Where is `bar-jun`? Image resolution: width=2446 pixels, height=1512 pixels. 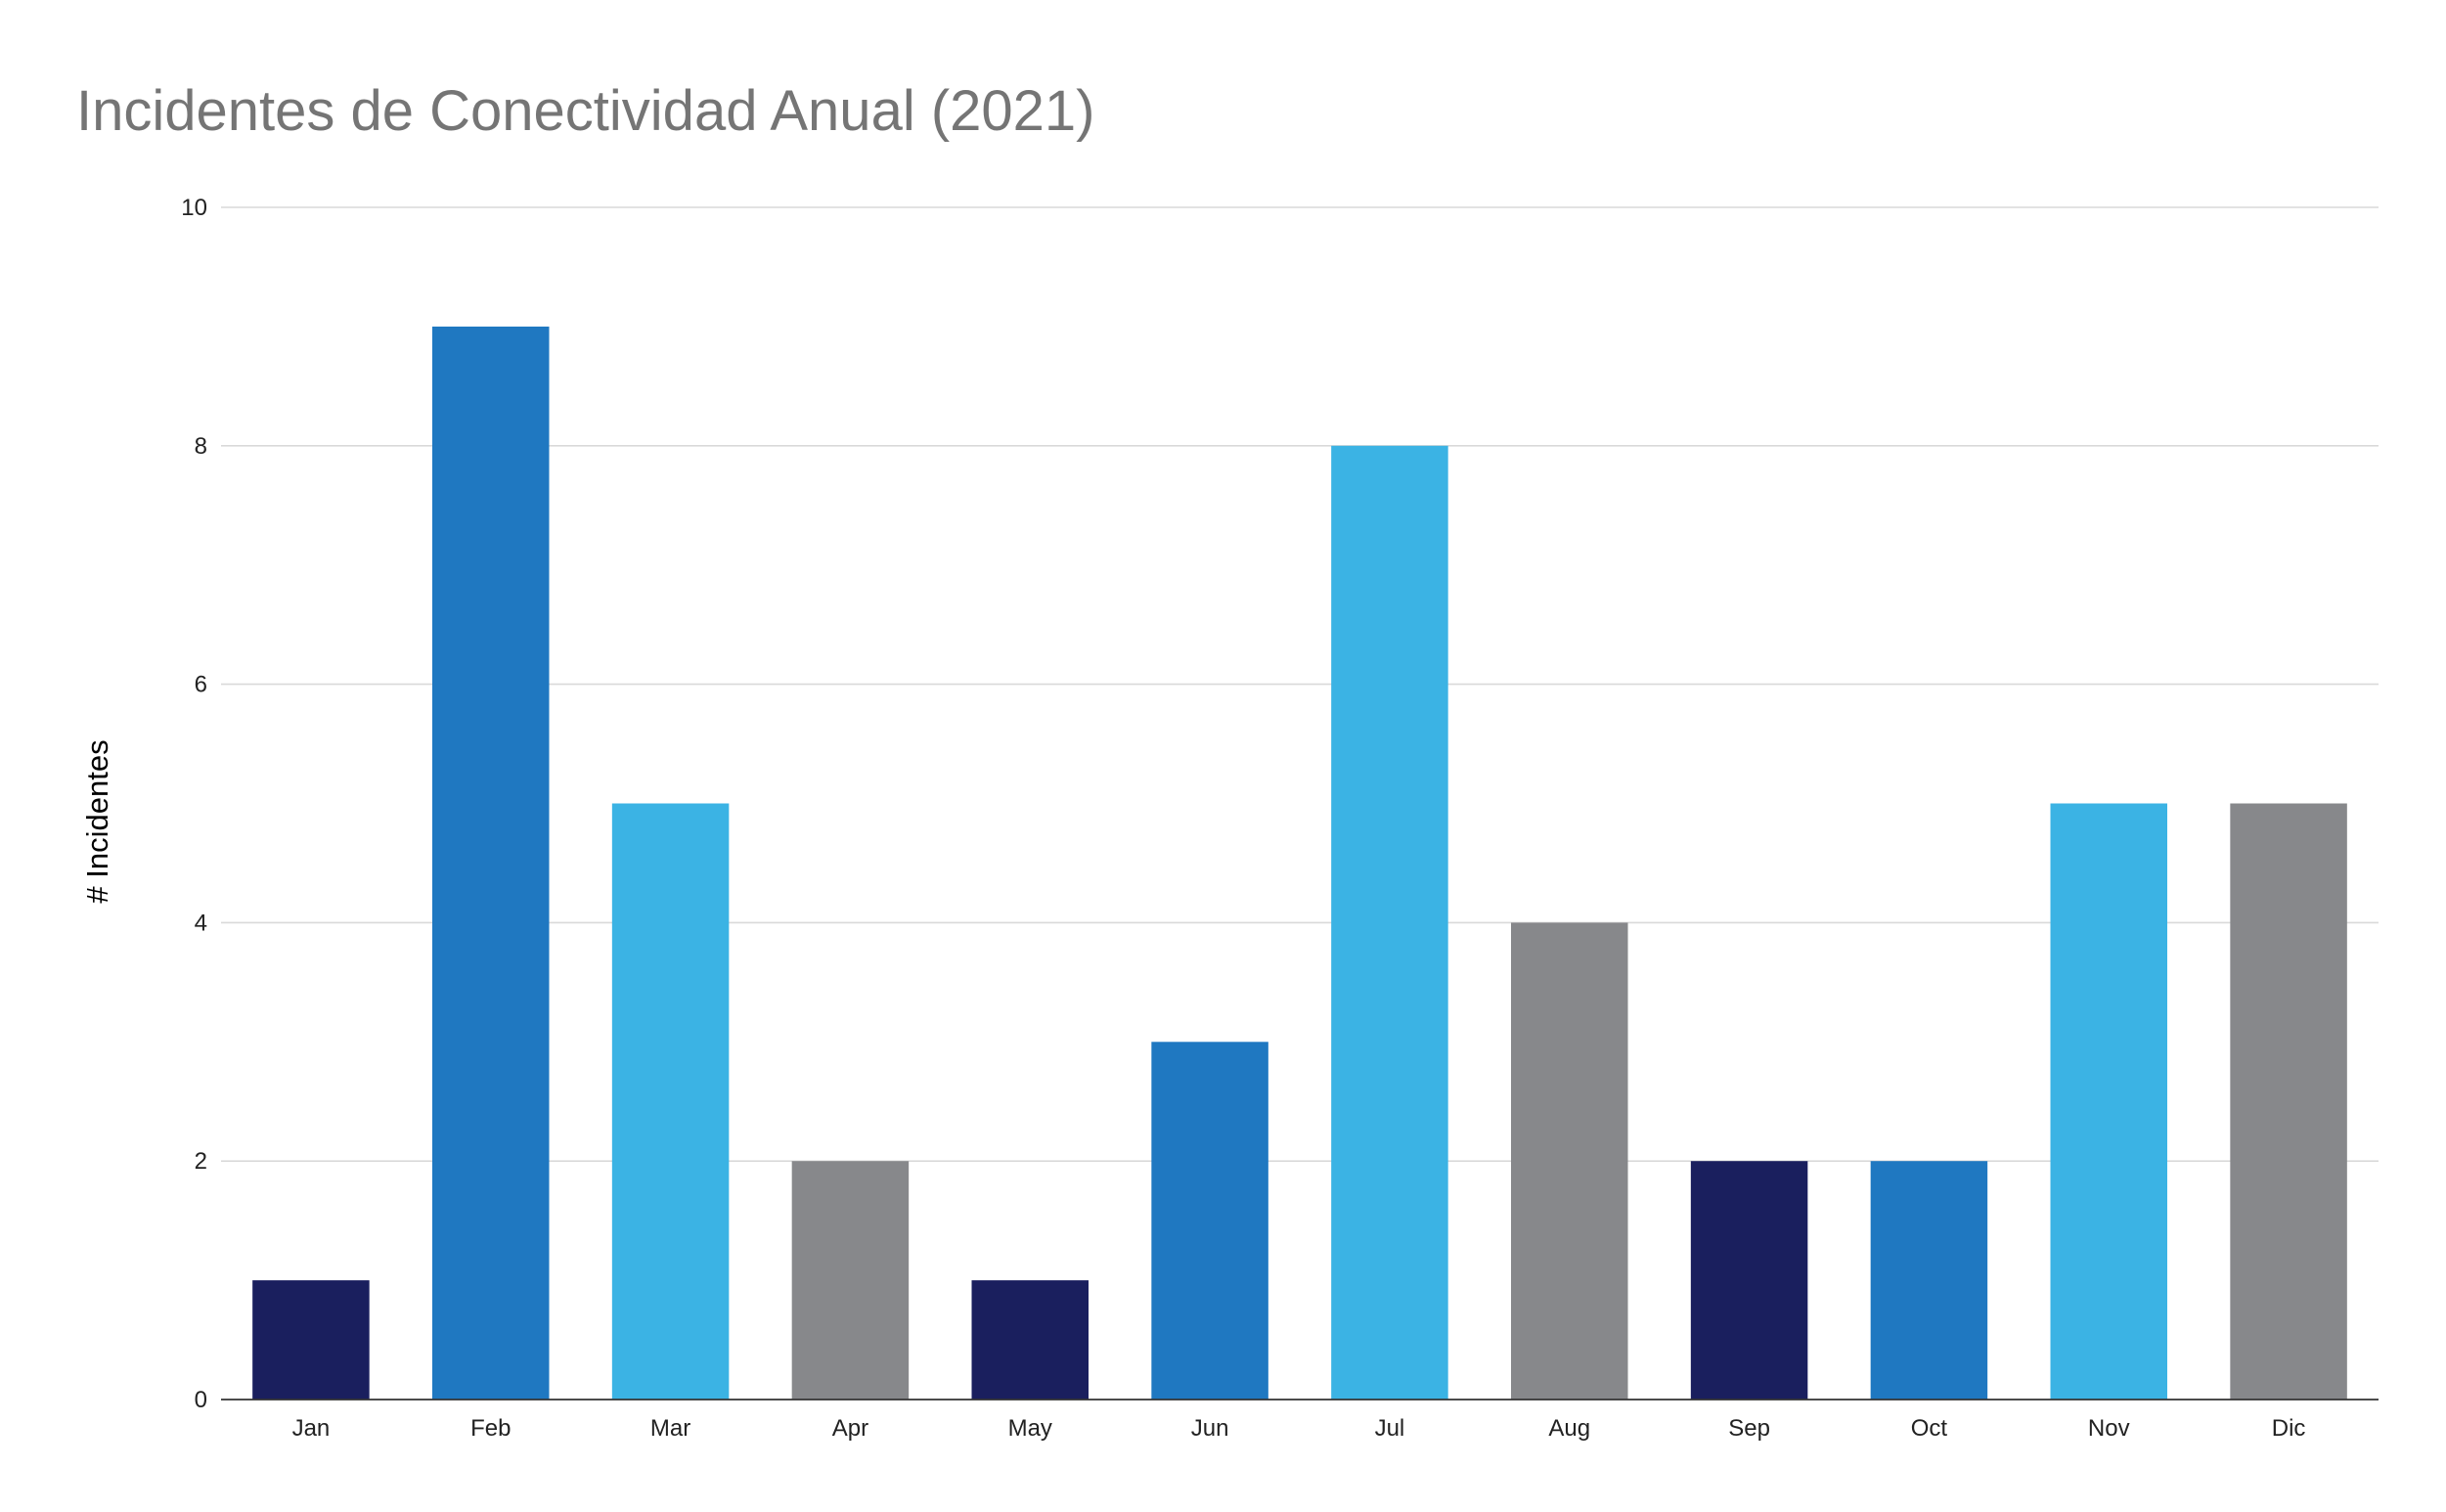
bar-jun is located at coordinates (1210, 1221).